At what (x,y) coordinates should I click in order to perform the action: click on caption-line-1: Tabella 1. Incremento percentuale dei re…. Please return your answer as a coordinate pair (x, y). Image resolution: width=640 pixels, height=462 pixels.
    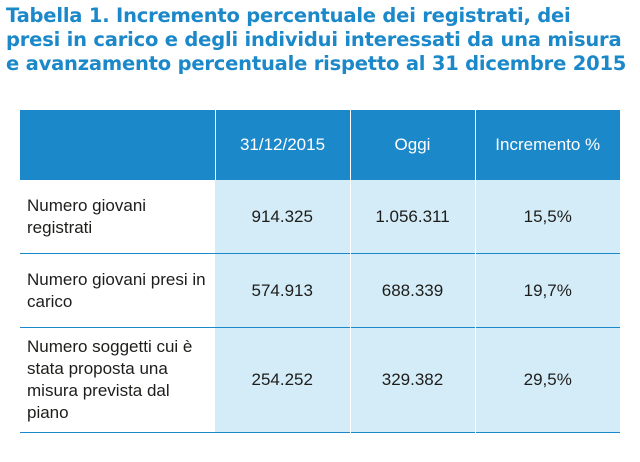
    Looking at the image, I should click on (288, 15).